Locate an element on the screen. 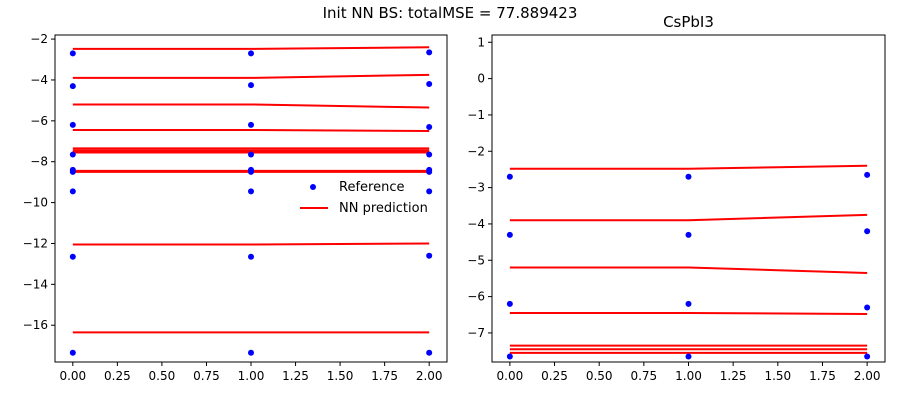  y-tick-label: 1 is located at coordinates (481, 42).